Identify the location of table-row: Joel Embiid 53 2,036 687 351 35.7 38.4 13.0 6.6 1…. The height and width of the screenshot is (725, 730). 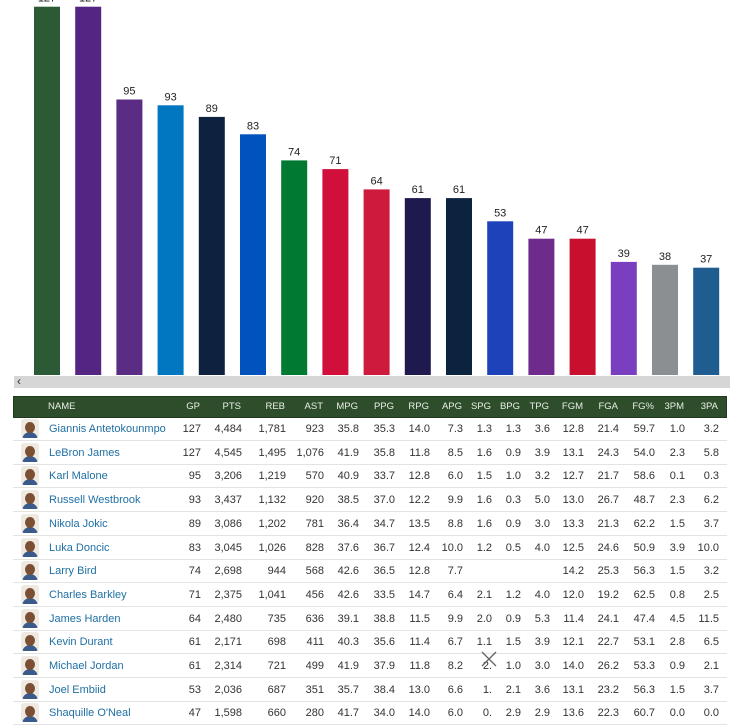
(370, 690).